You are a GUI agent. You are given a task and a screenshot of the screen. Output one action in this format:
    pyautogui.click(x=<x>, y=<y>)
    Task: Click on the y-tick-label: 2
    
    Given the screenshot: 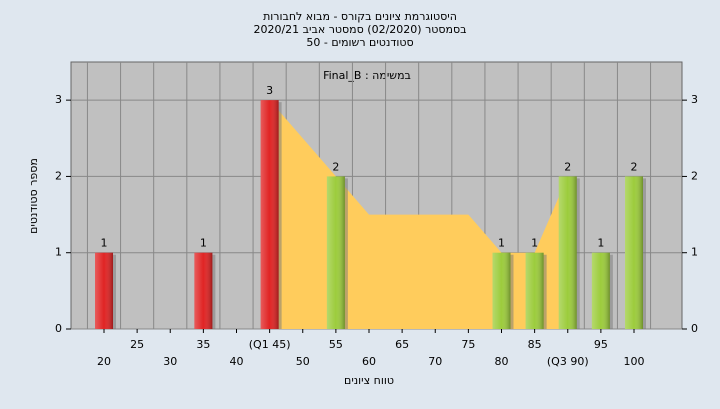 What is the action you would take?
    pyautogui.click(x=58, y=175)
    